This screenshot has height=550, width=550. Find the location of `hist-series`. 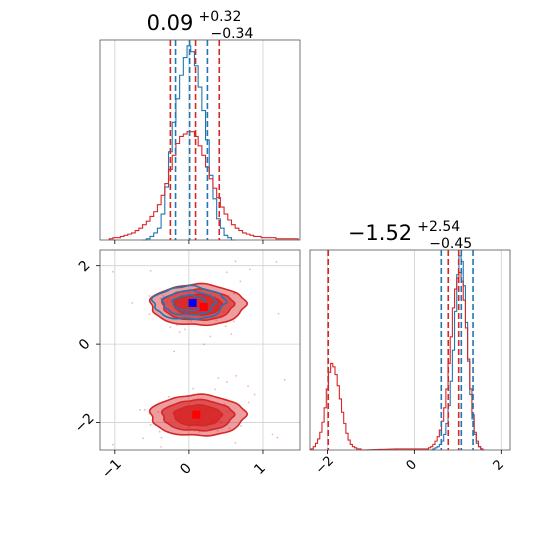

hist-series is located at coordinates (203, 185).